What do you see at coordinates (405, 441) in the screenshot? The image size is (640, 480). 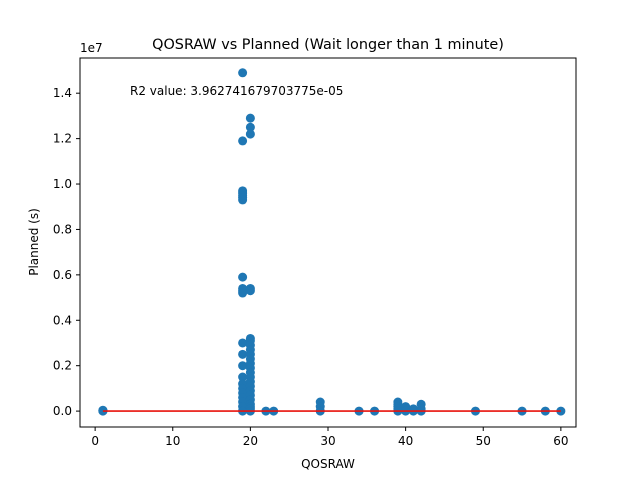 I see `x-tick-label: 40` at bounding box center [405, 441].